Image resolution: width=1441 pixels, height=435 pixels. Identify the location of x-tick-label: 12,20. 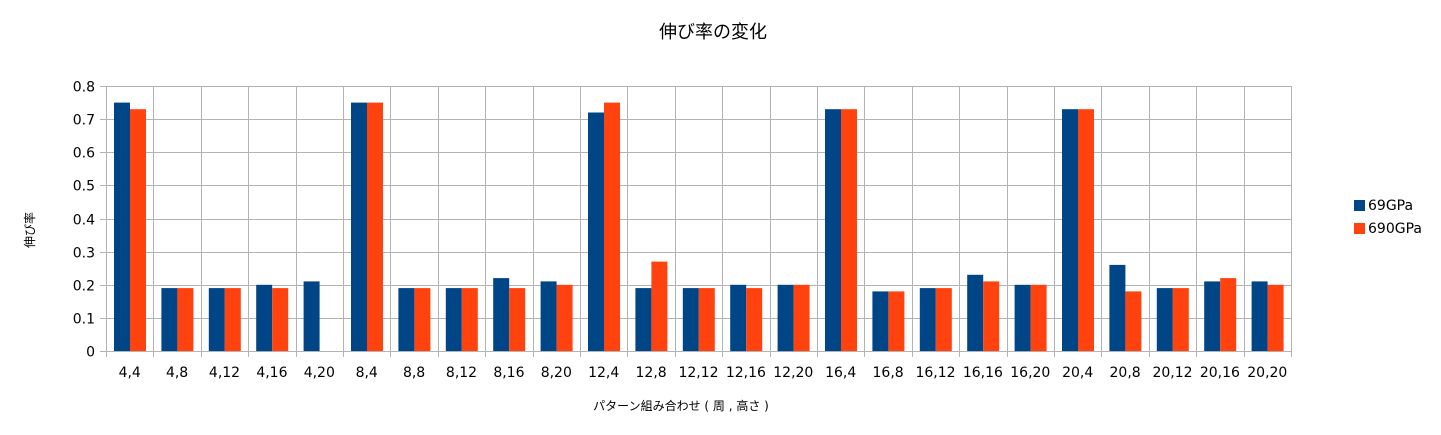
(793, 373).